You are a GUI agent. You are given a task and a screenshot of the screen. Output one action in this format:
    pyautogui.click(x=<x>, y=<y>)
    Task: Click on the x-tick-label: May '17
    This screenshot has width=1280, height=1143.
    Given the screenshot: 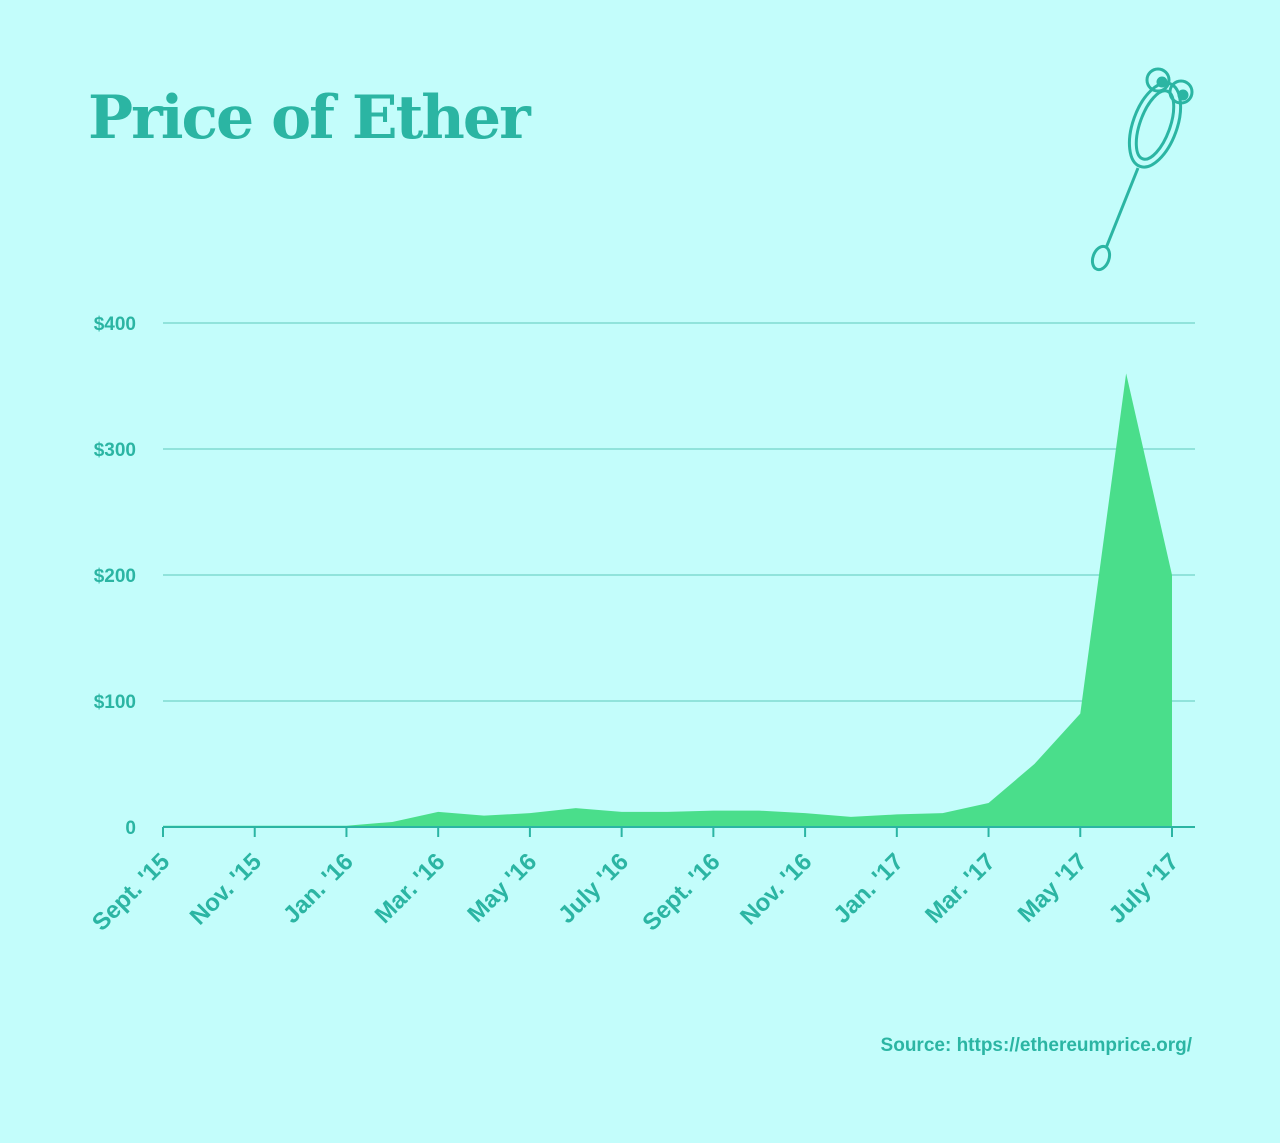 What is the action you would take?
    pyautogui.click(x=1053, y=888)
    